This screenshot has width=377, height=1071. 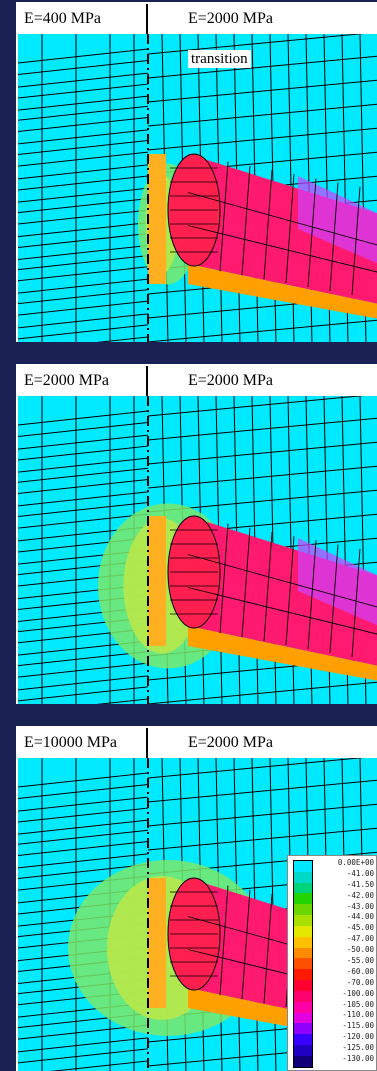 I want to click on legend-level-label: -105.00, so click(x=358, y=1004).